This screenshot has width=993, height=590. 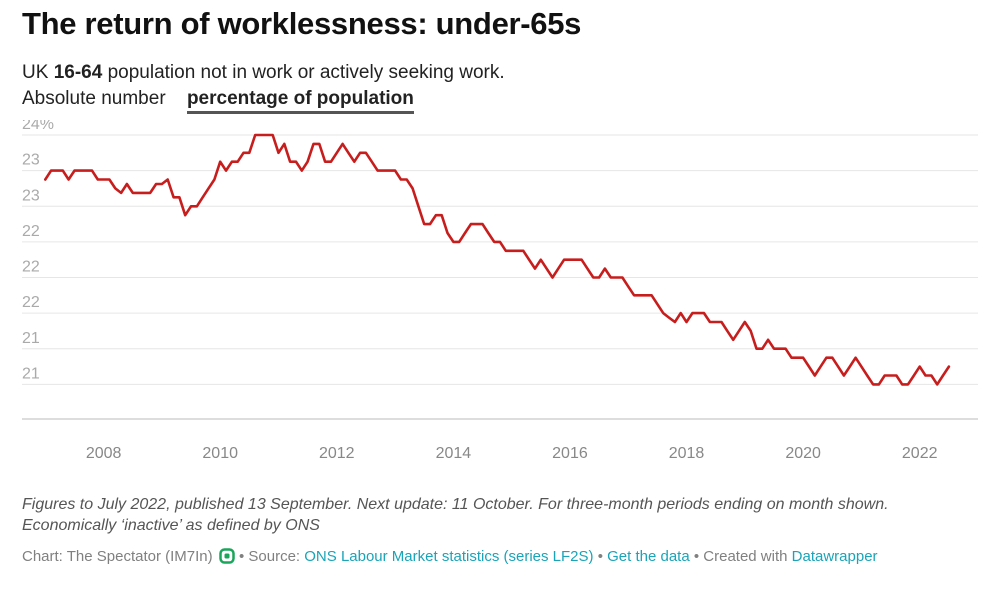 What do you see at coordinates (803, 452) in the screenshot?
I see `x-tick-label: 2020` at bounding box center [803, 452].